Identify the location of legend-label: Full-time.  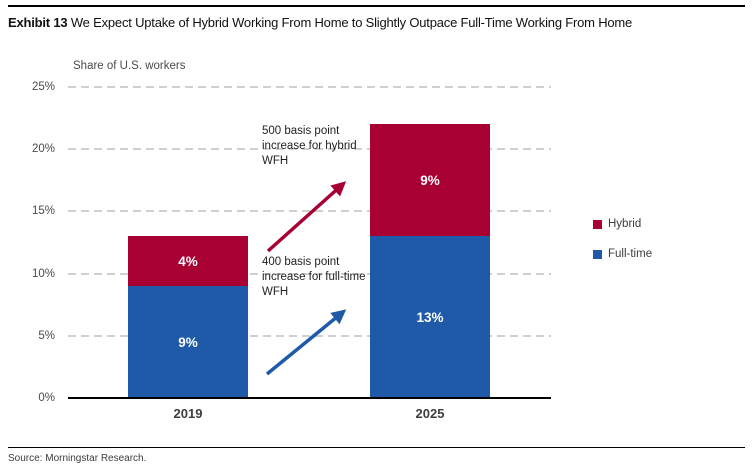
(630, 254).